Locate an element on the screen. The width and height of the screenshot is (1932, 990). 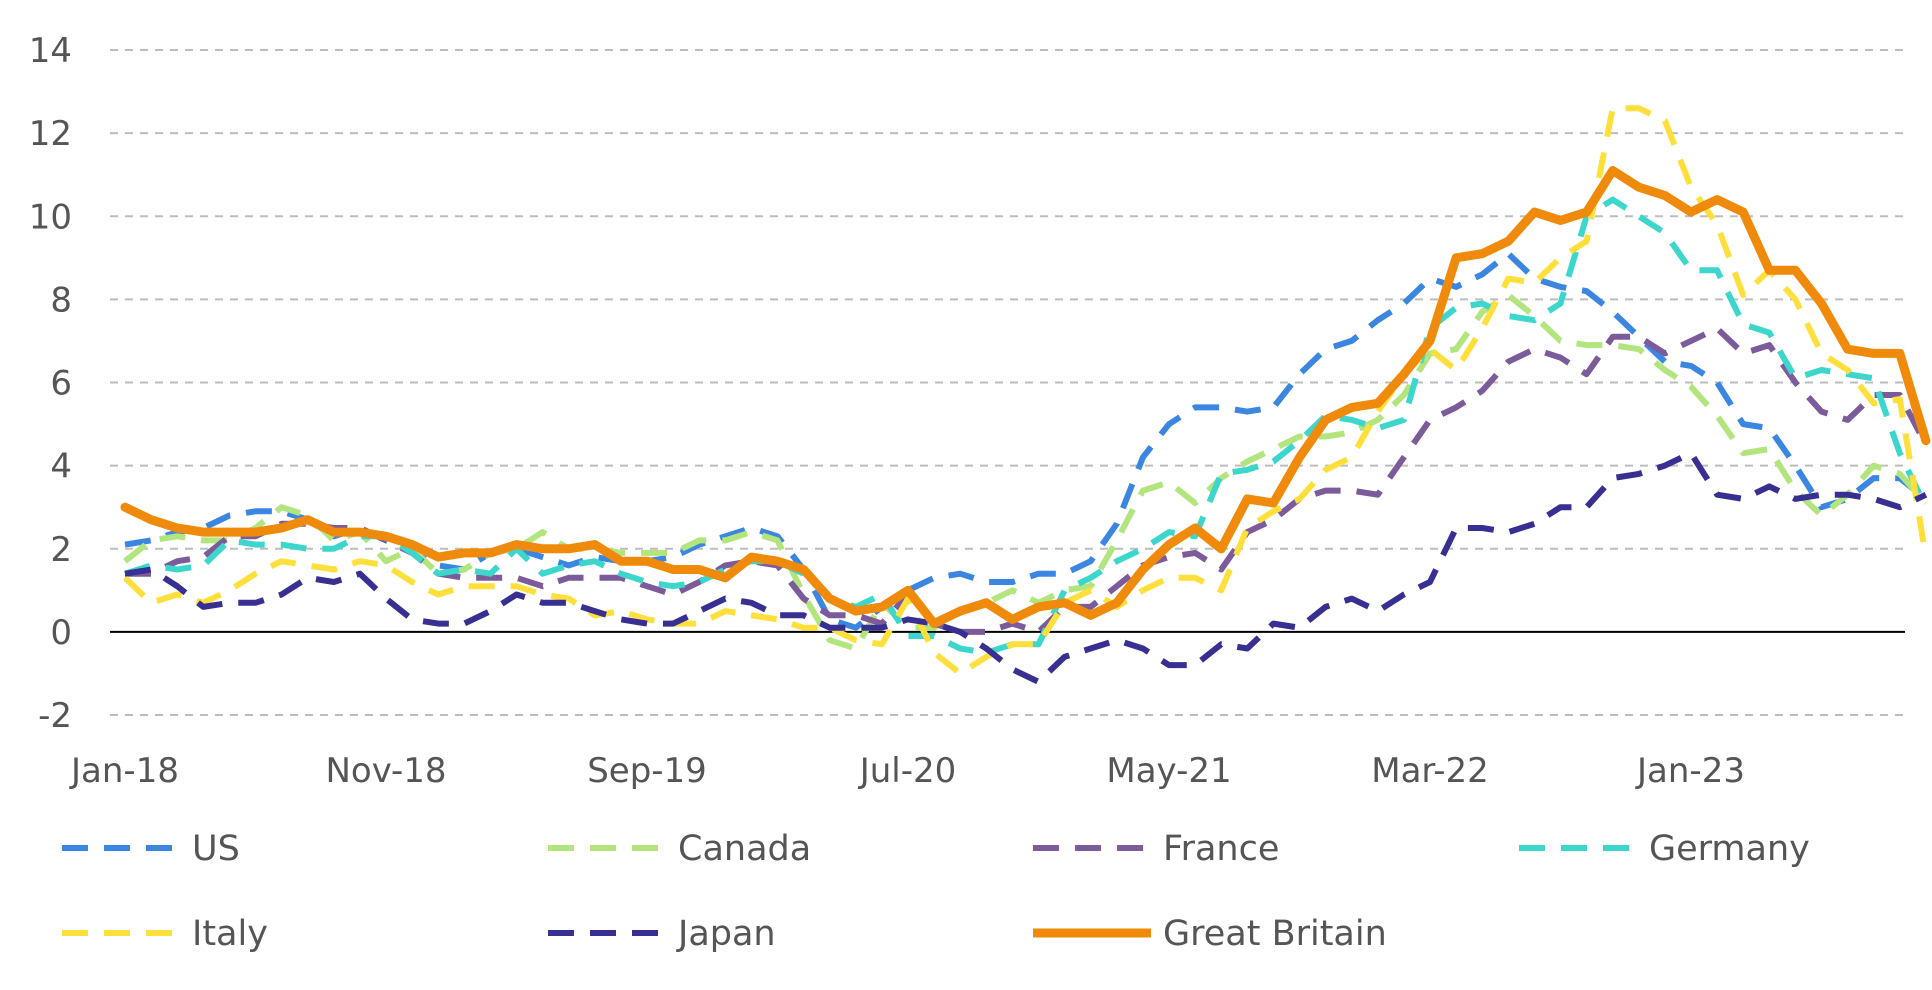
legend-item-us: US is located at coordinates (151, 849).